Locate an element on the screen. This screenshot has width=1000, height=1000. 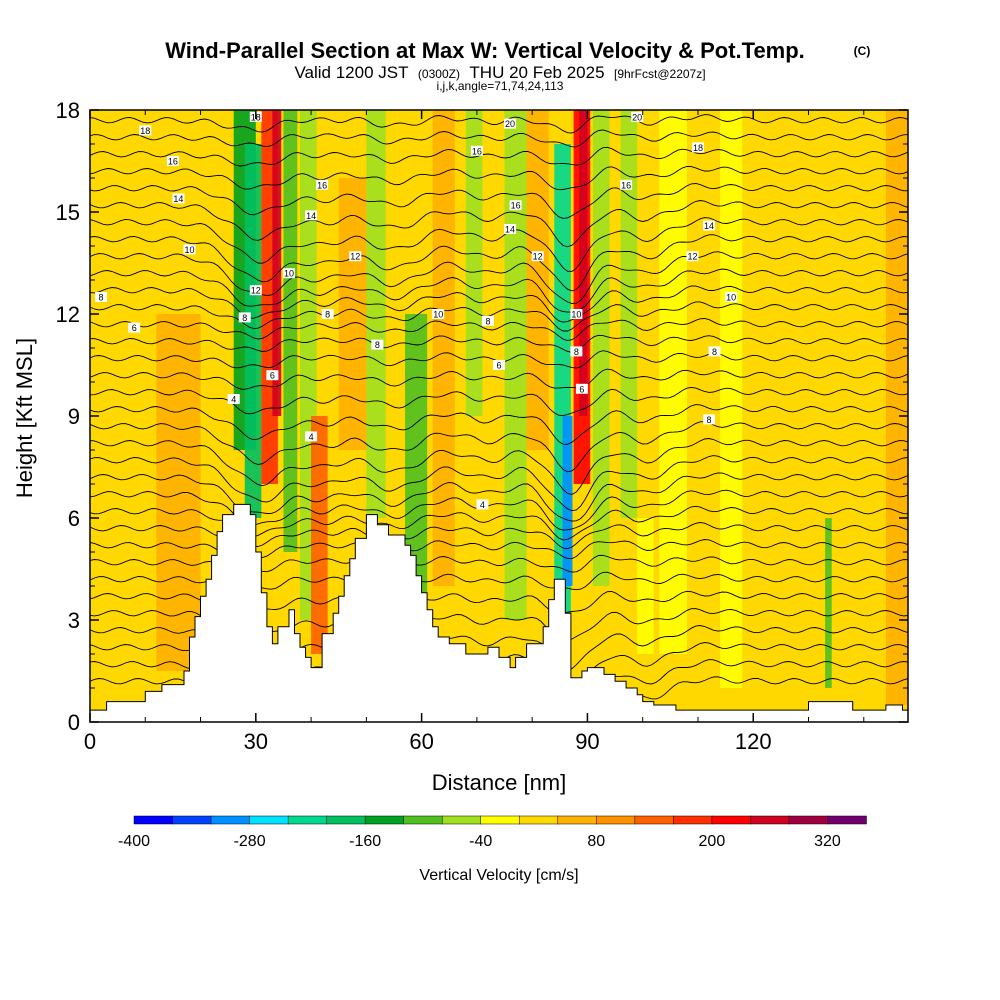
section-params: i,j,k,angle=71,74,24,113 is located at coordinates (500, 86).